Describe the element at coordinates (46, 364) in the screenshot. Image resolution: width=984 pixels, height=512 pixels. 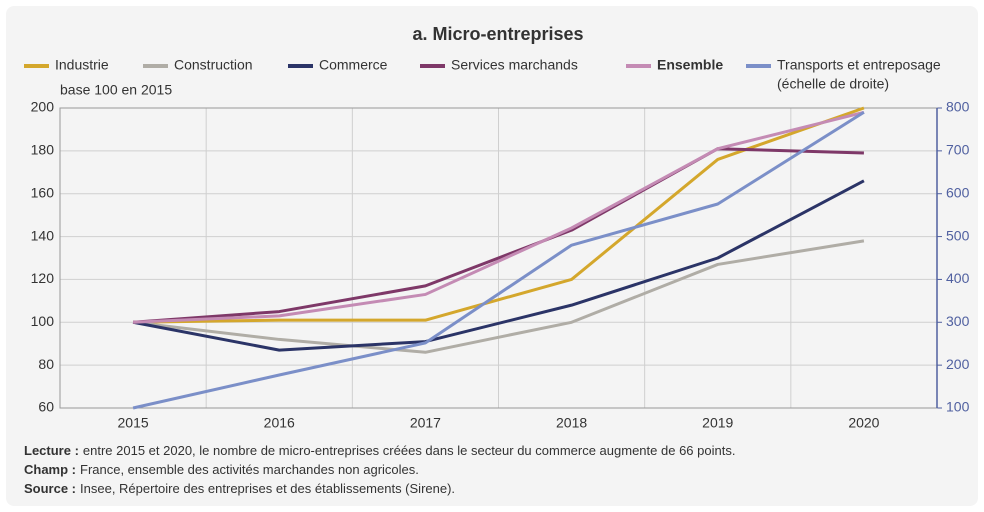
I see `y-tick-label: 80` at that location.